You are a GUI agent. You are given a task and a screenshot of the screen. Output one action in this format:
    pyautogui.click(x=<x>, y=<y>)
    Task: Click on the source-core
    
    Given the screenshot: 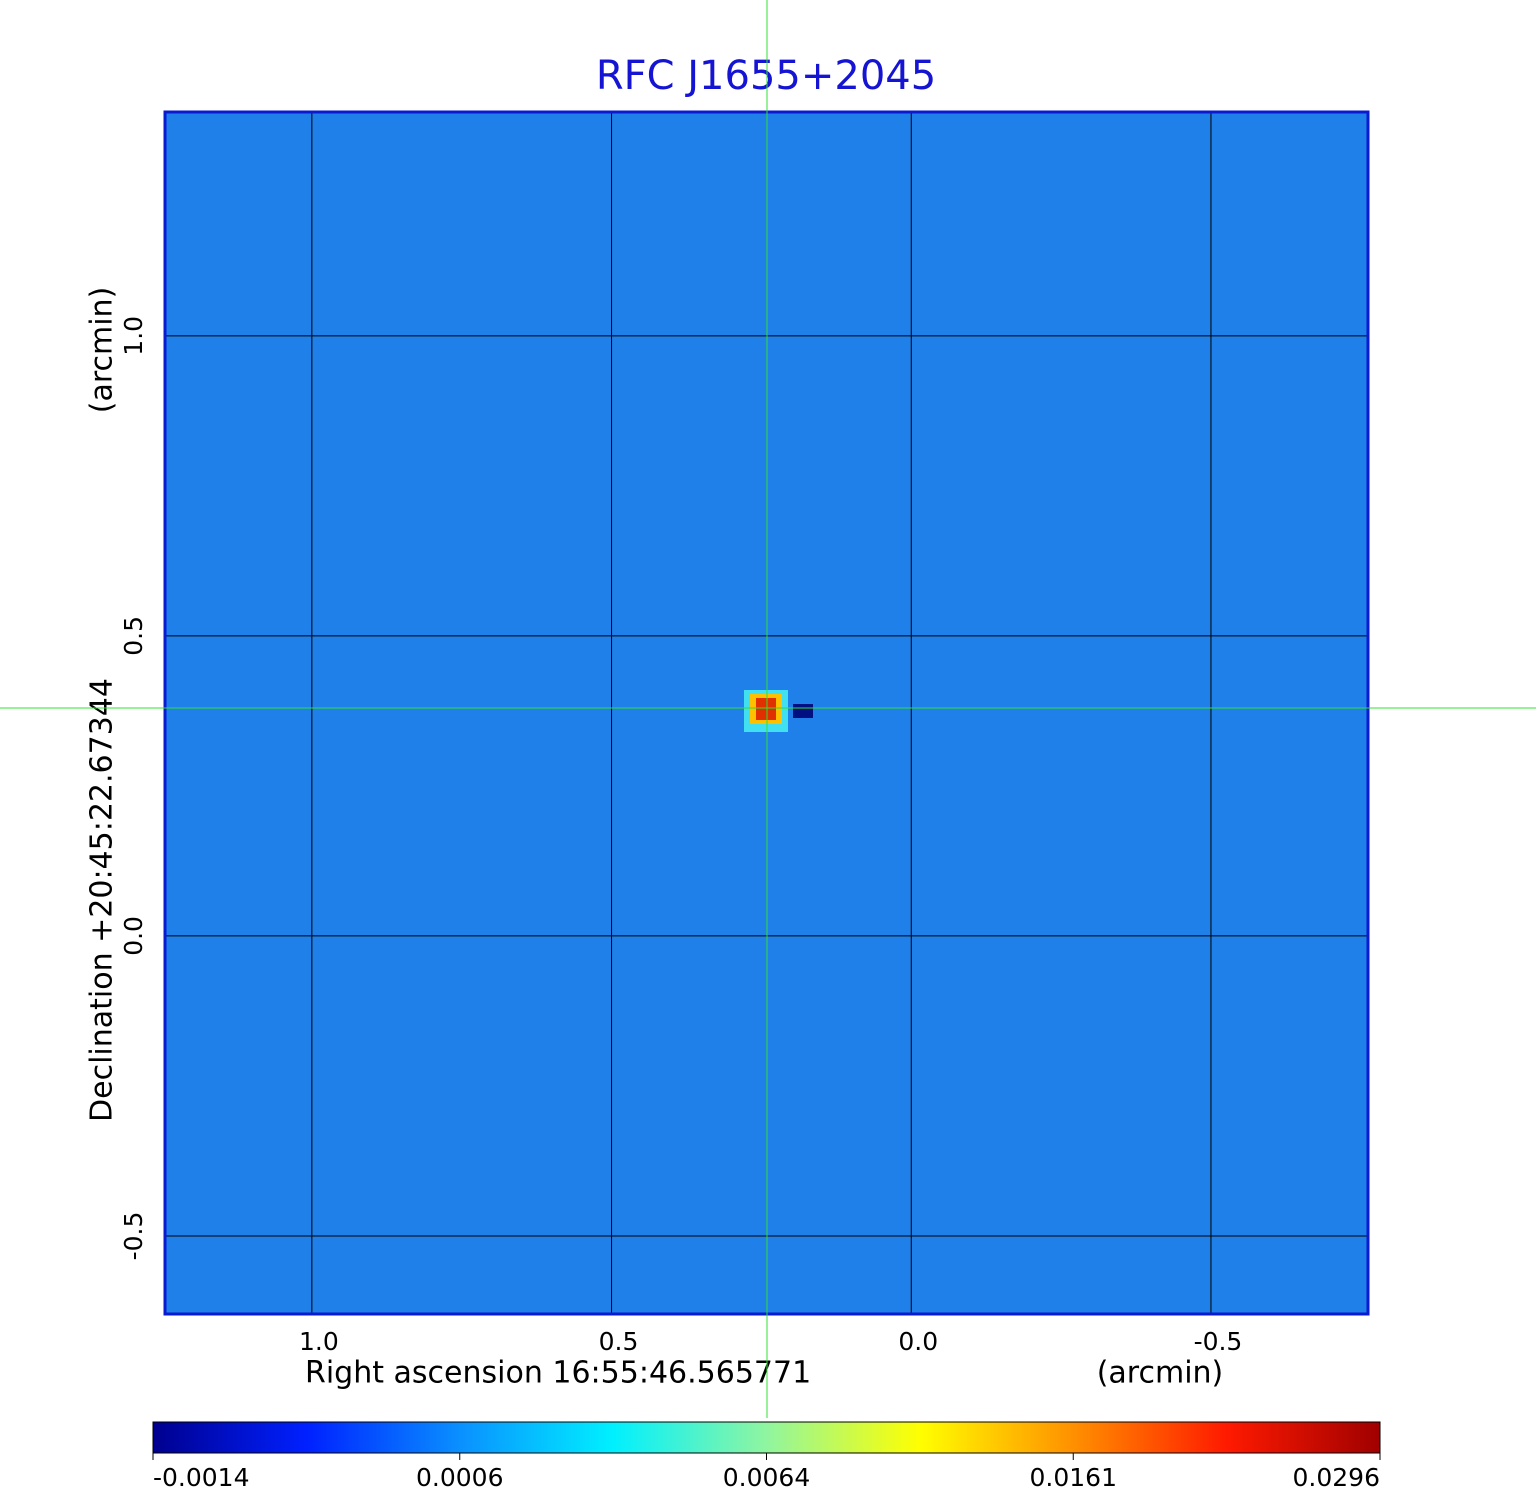 What is the action you would take?
    pyautogui.click(x=766, y=709)
    